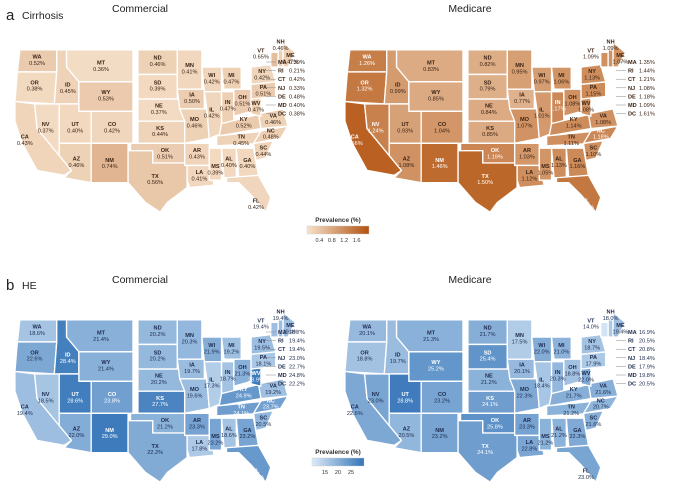  I want to click on side-state-value: 20.8%, so click(647, 350).